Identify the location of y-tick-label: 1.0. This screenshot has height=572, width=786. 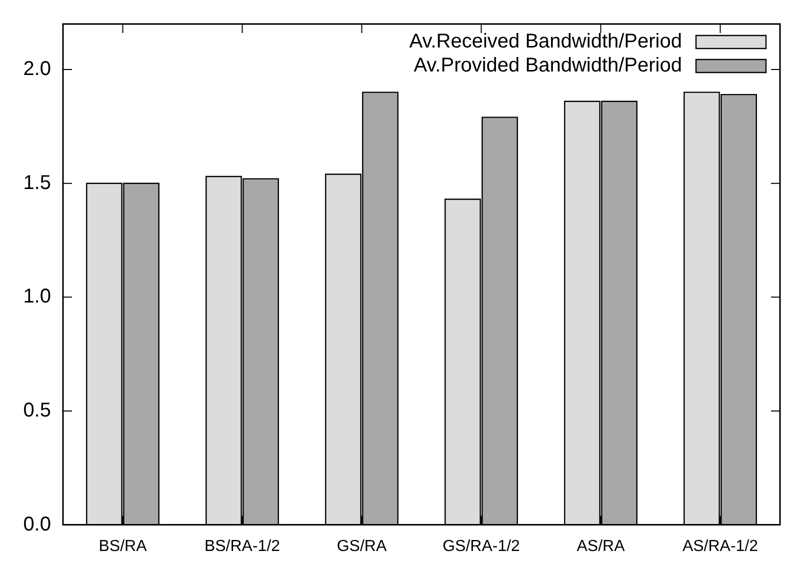
(37, 297).